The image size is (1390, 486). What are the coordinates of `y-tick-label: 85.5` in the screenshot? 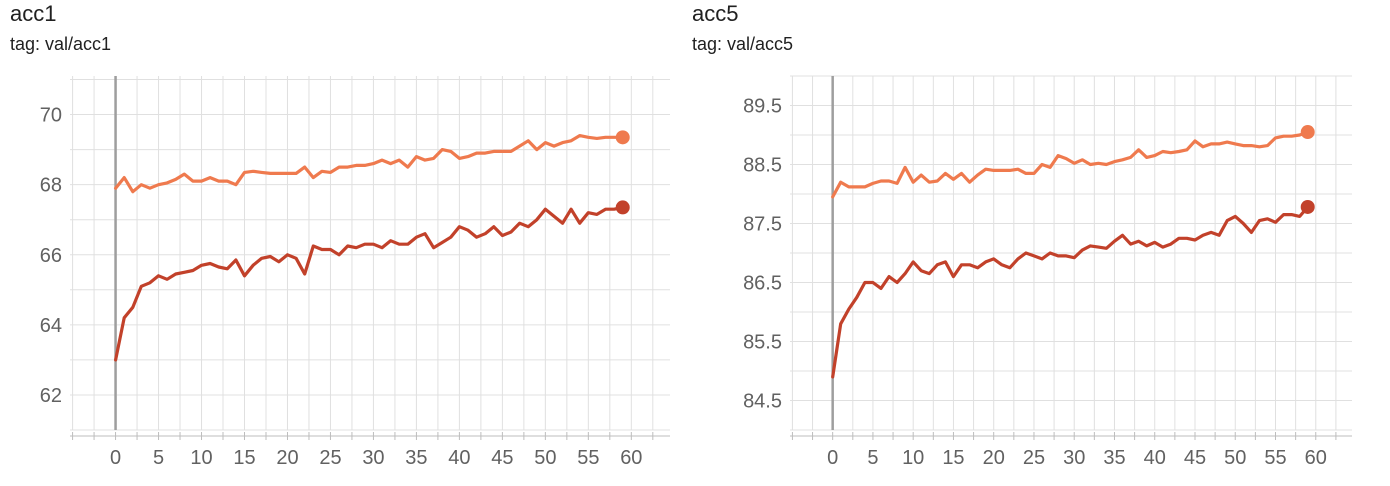 It's located at (762, 343).